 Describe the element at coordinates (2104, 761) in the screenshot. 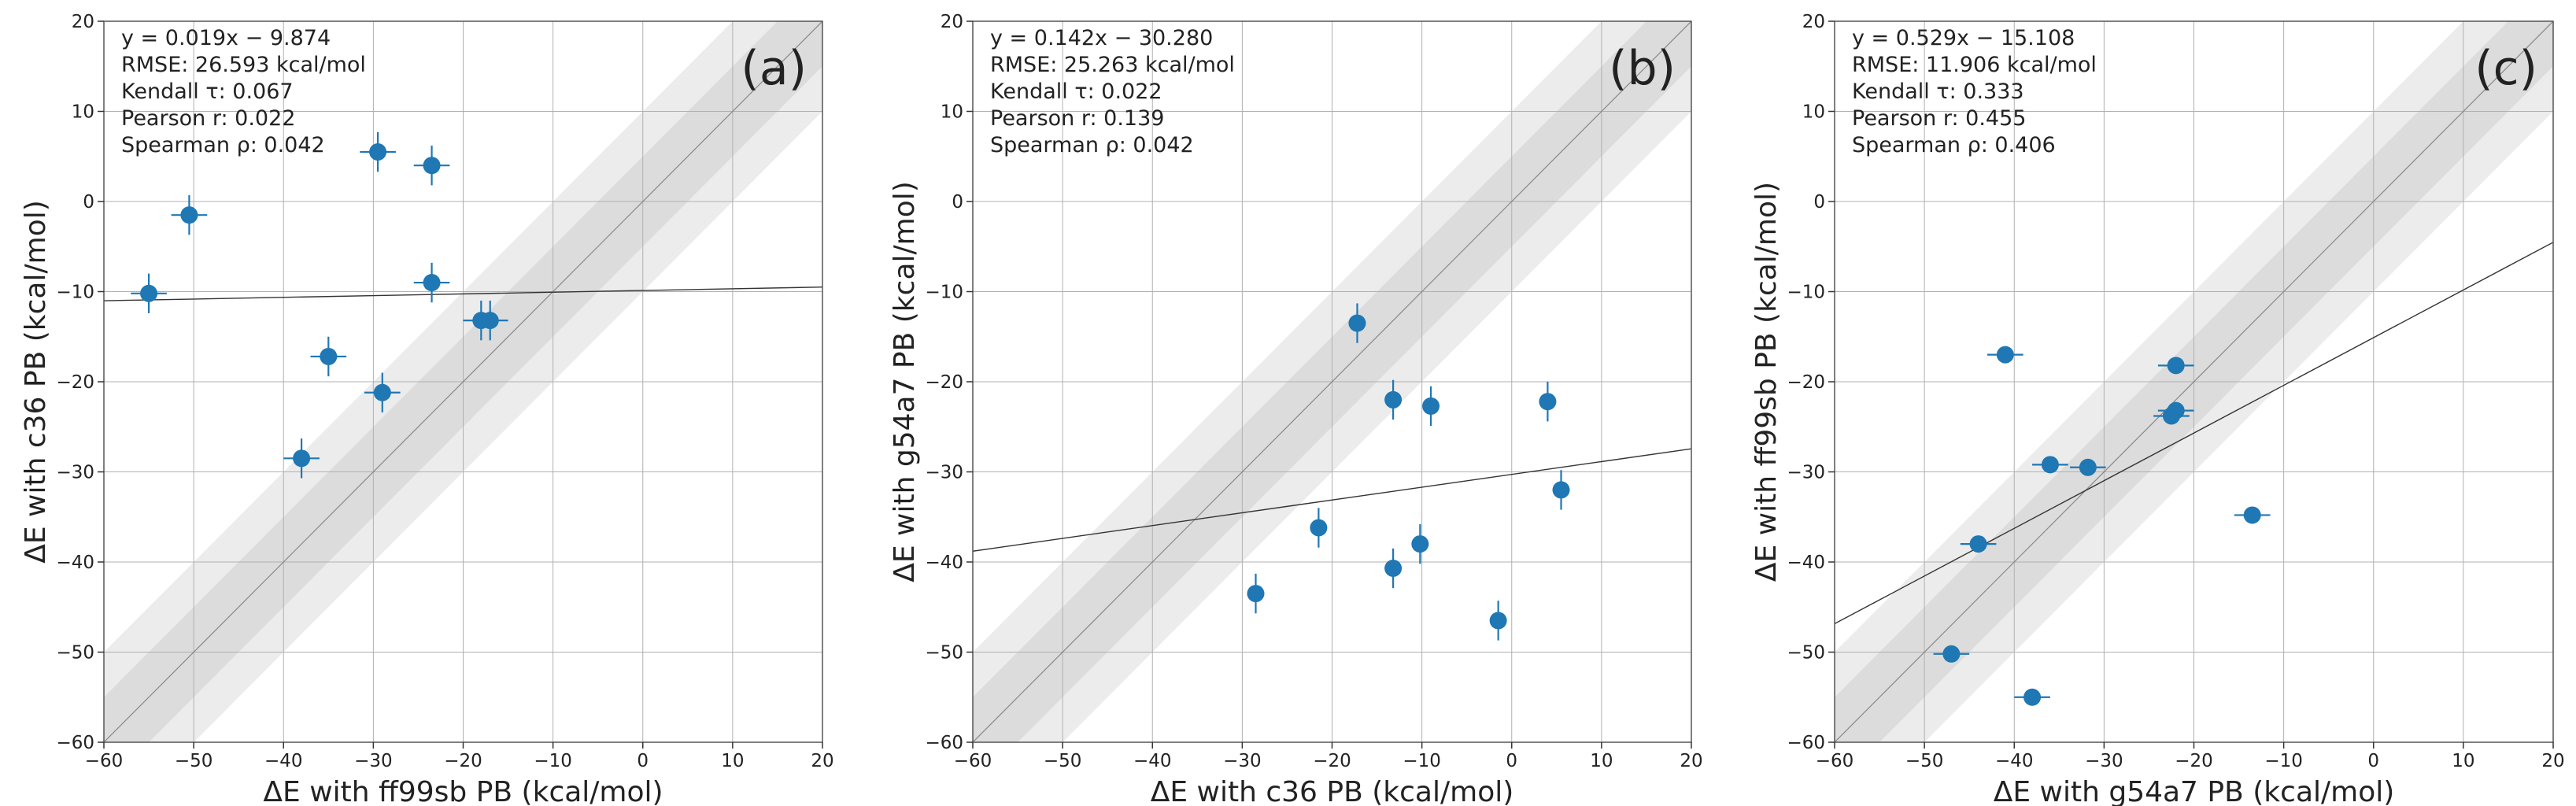

I see `panel-c-xtick-label: −30` at that location.